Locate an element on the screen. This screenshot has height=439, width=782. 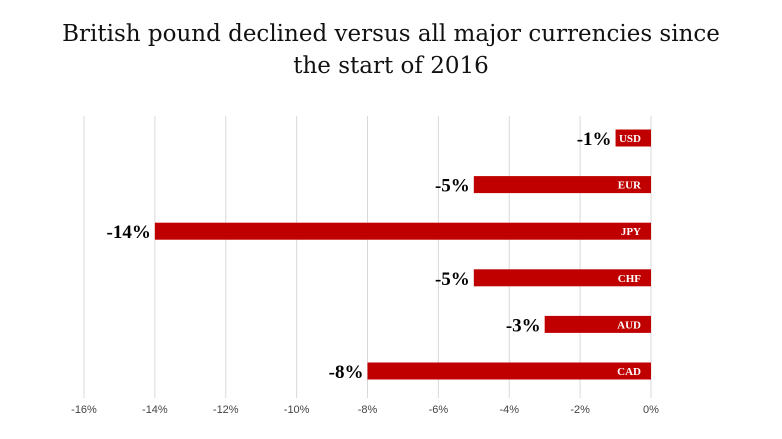
value-label: -1% is located at coordinates (594, 139).